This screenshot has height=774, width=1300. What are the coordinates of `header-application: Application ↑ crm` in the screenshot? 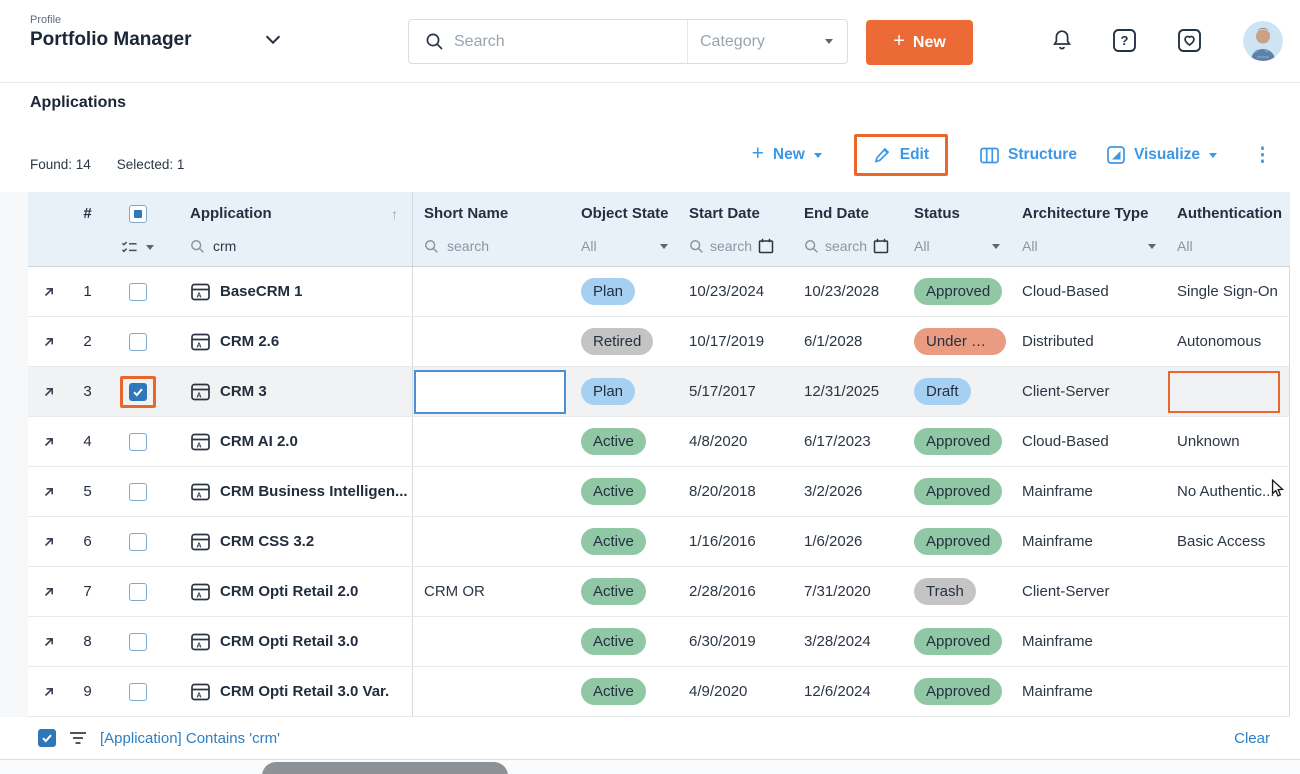 It's located at (291, 229).